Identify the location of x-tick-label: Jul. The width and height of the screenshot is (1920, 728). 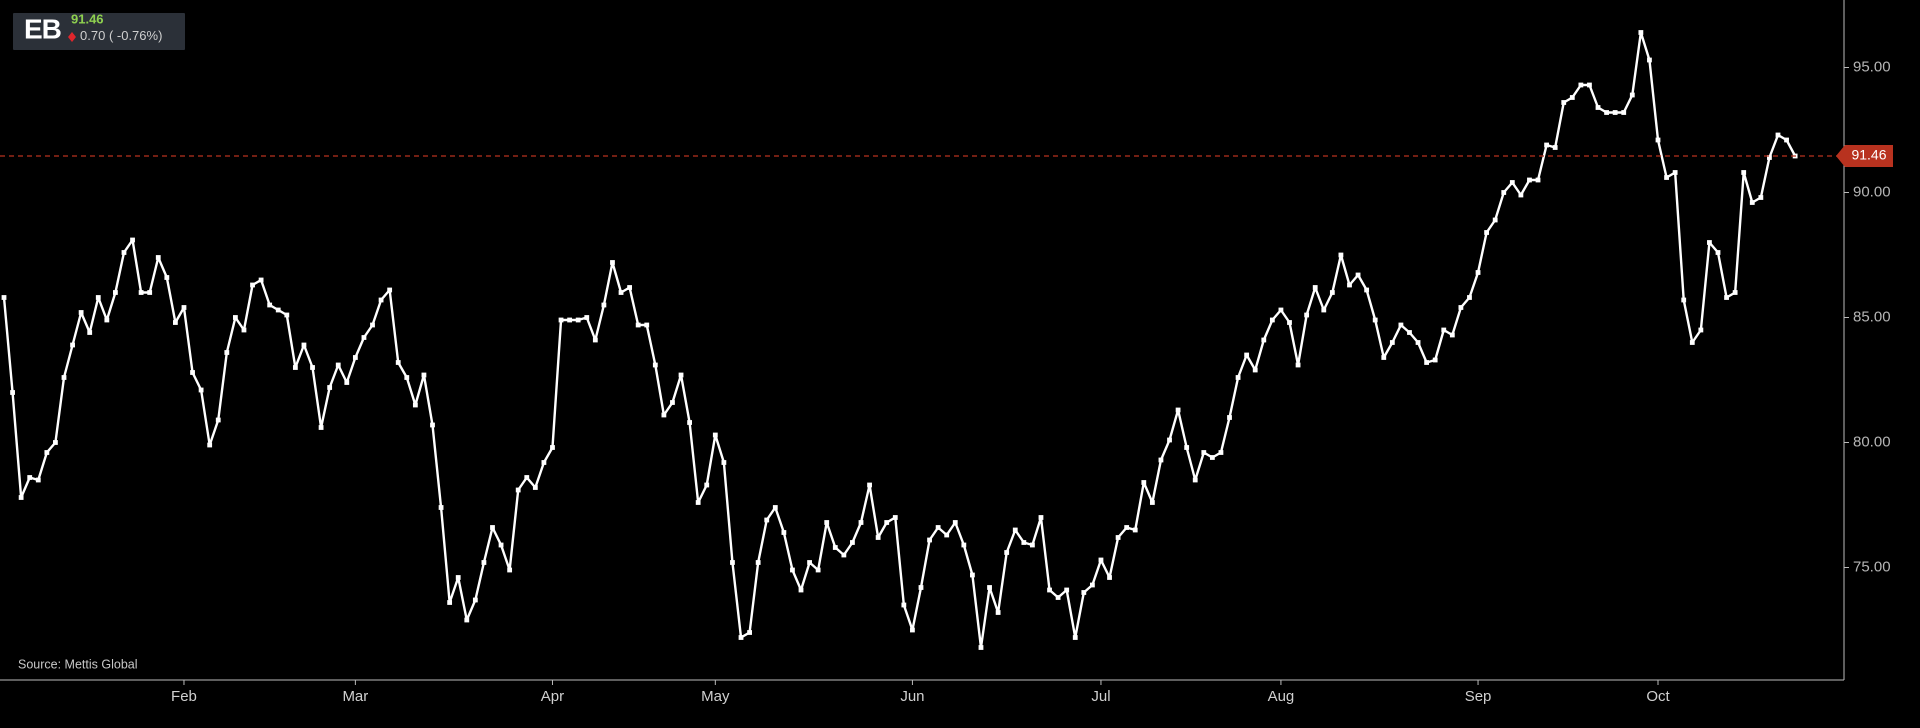
(1100, 696).